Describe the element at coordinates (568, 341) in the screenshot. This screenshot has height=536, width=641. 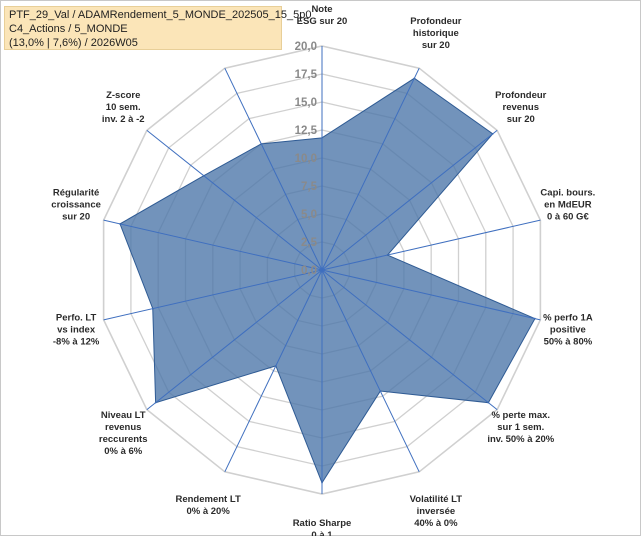
I see `axis-label-4-line-2: 50% à 80%` at that location.